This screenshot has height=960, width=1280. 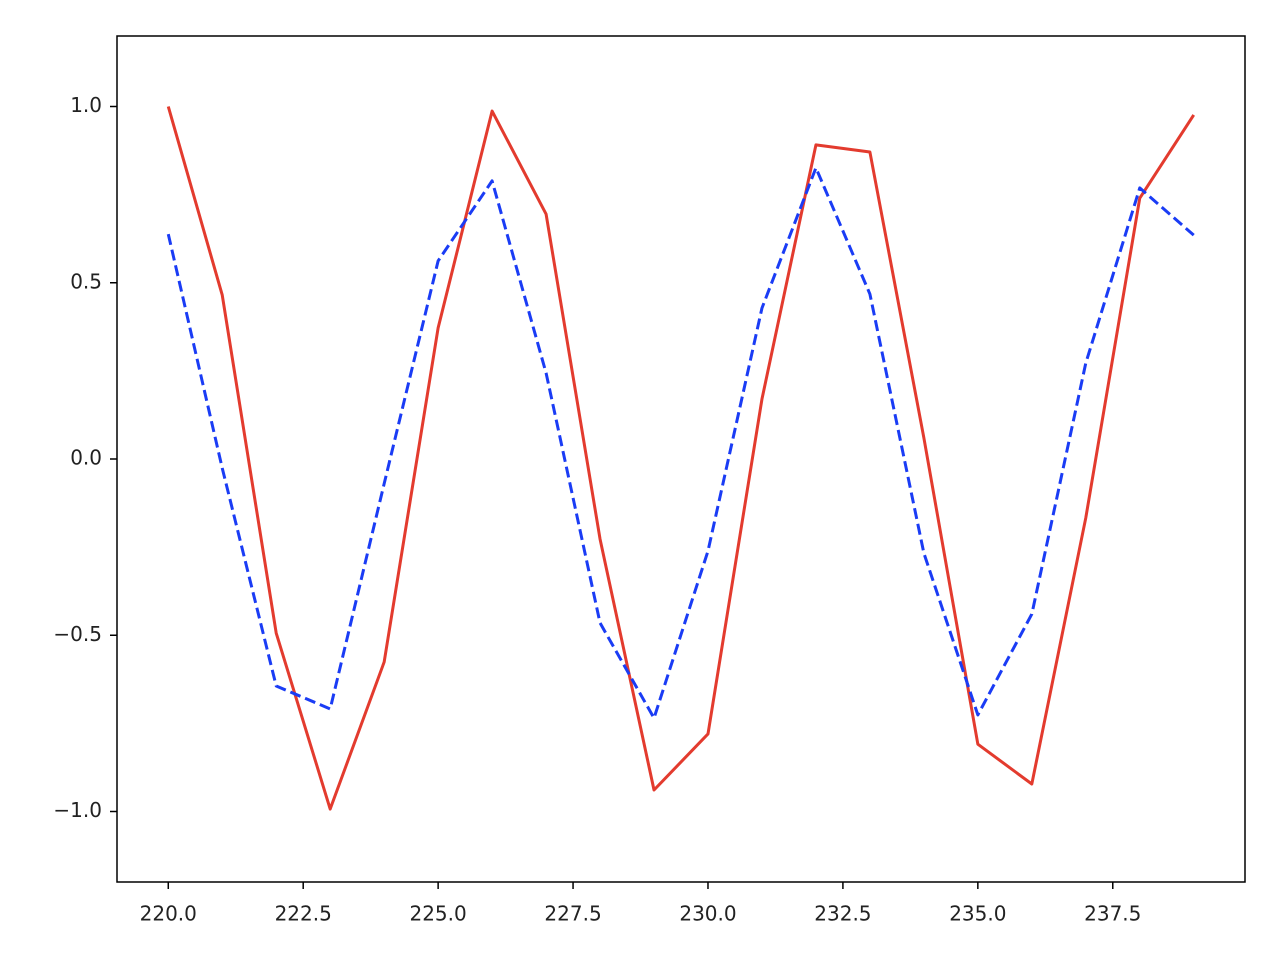 I want to click on x-tick-label: 235.0, so click(x=977, y=914).